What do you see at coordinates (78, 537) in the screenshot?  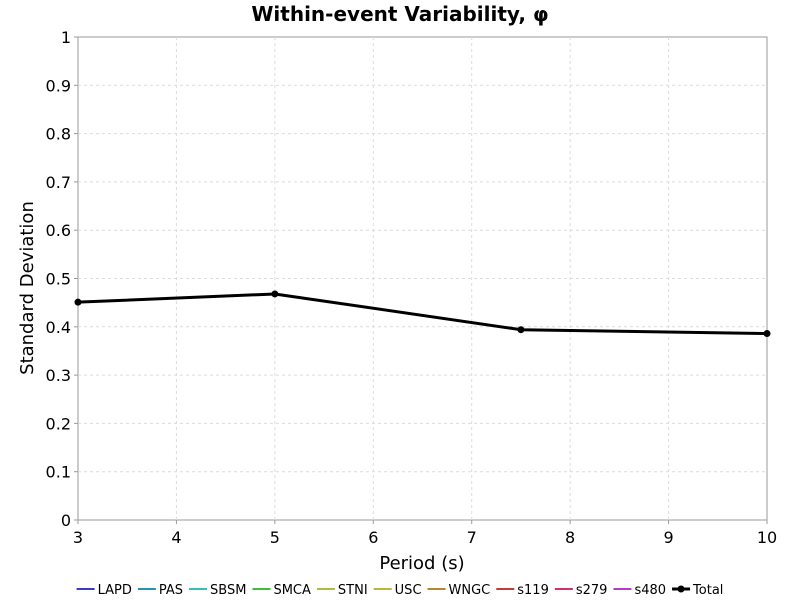 I see `x-tick-label: 3` at bounding box center [78, 537].